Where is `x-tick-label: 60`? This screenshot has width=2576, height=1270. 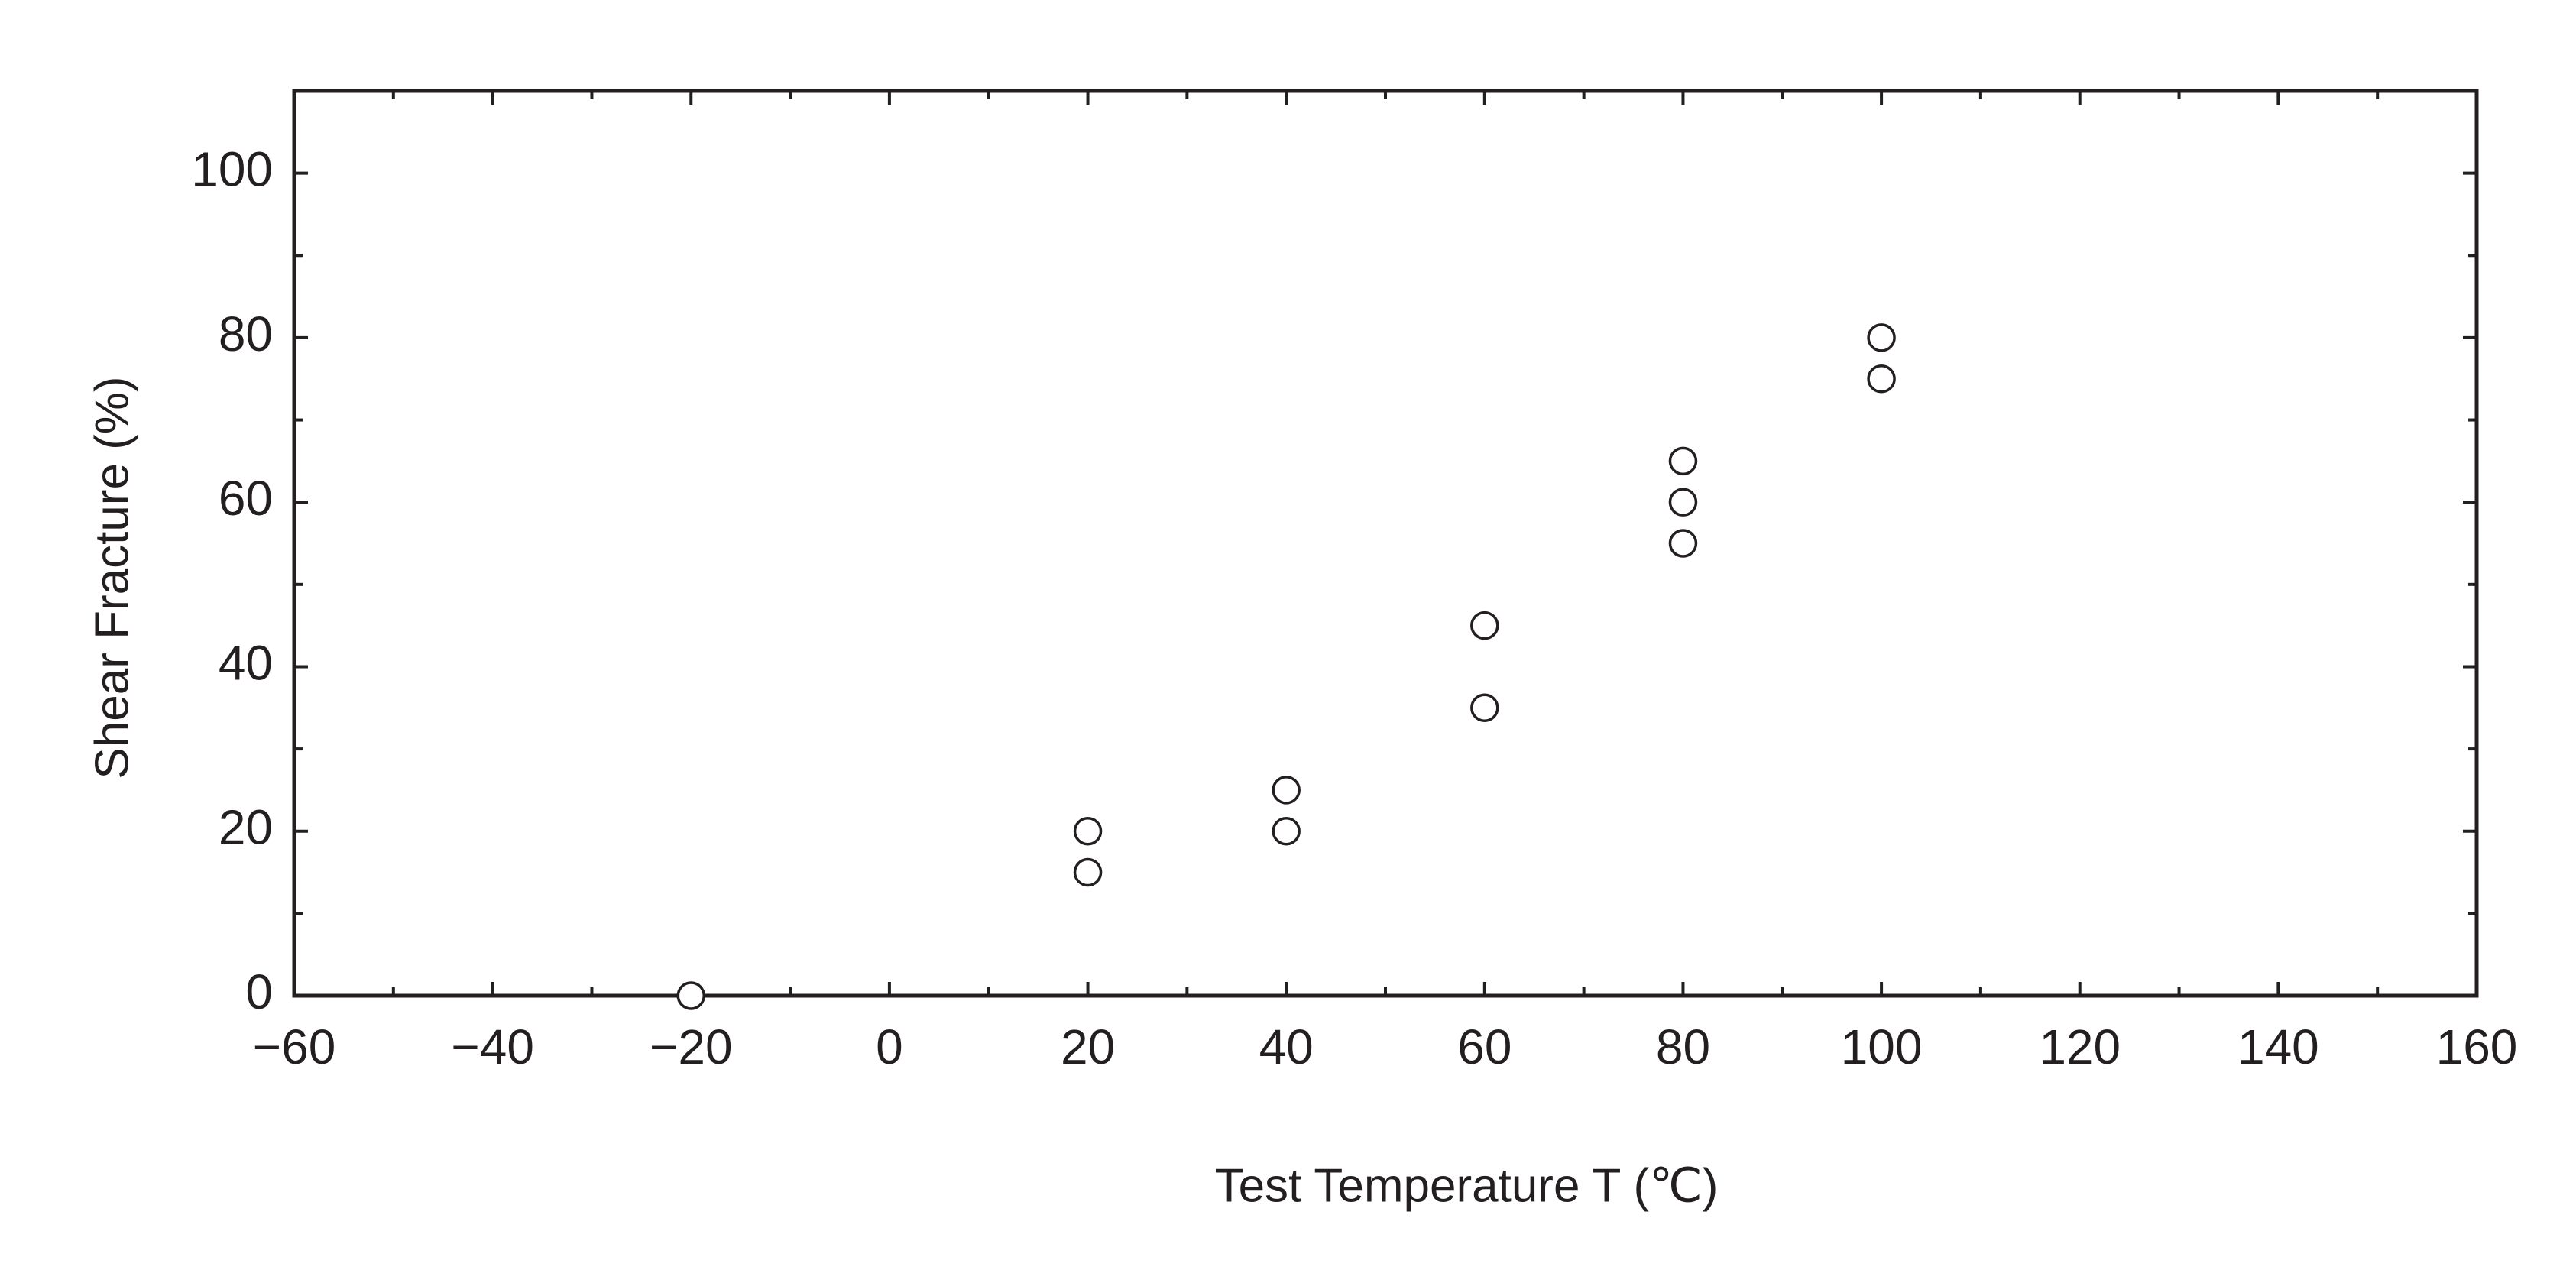
x-tick-label: 60 is located at coordinates (1484, 1046).